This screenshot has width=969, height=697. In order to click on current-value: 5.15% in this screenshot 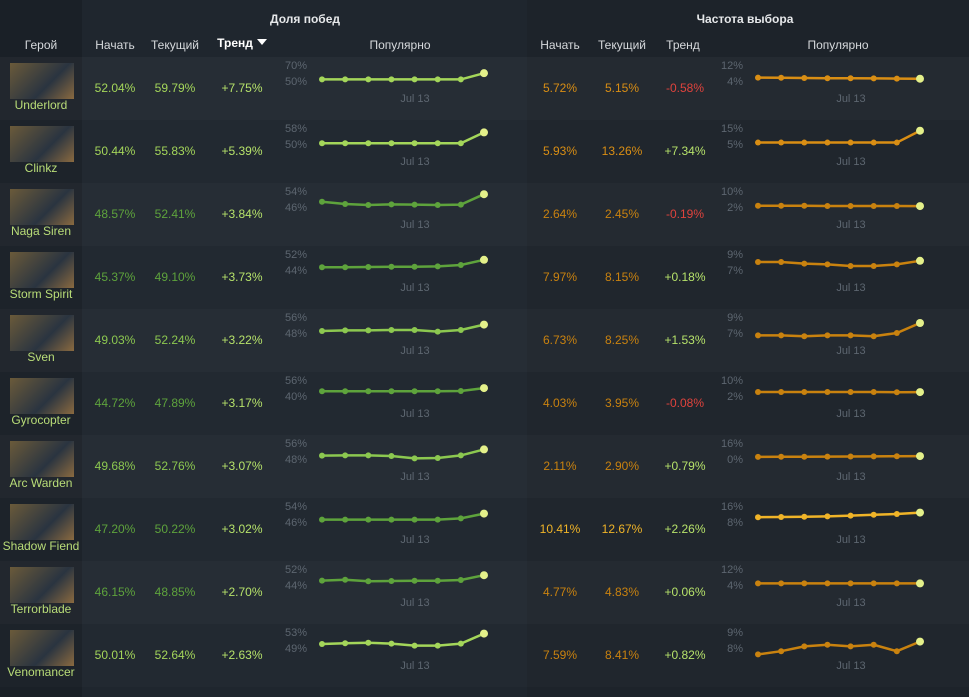, I will do `click(622, 88)`.